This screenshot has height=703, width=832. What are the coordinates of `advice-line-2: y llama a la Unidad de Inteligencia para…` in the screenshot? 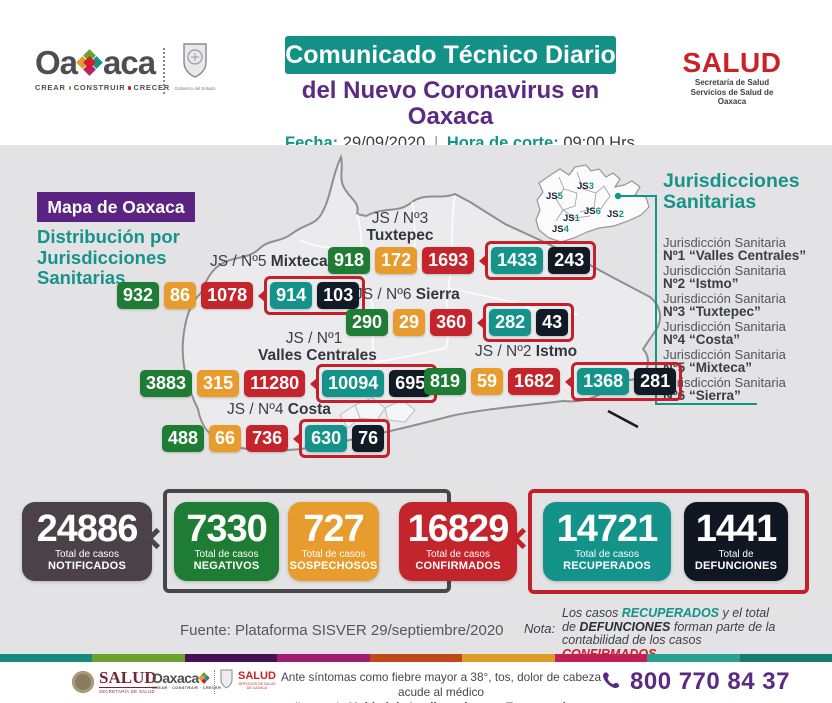 It's located at (441, 701).